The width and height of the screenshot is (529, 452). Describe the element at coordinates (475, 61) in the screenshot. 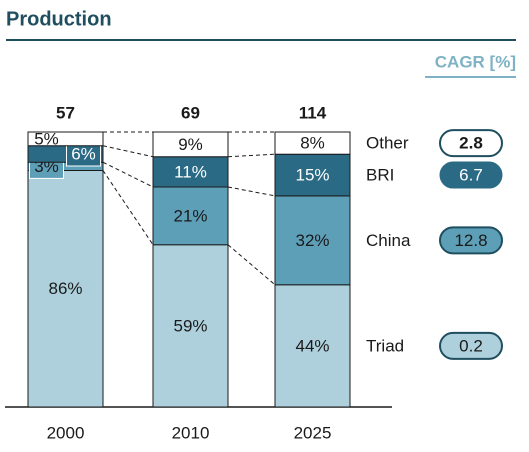

I see `cagr-header: CAGR [%]` at that location.